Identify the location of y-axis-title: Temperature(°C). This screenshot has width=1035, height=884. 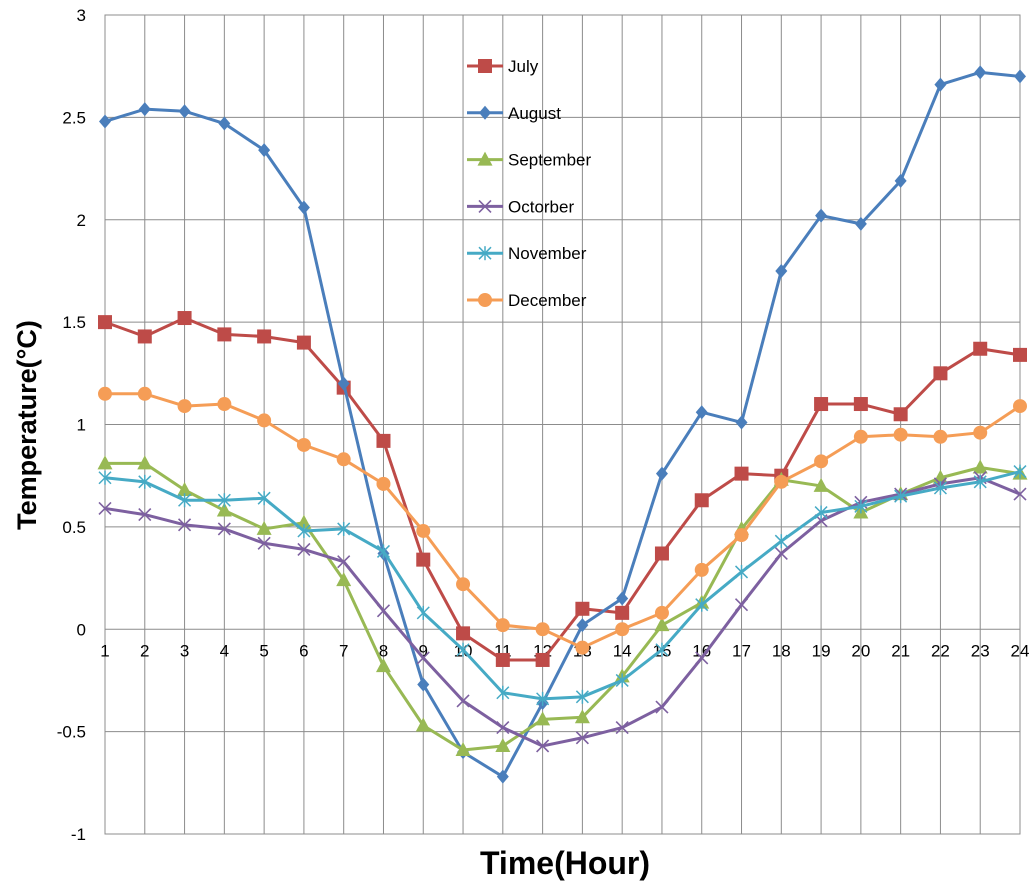
(27, 425).